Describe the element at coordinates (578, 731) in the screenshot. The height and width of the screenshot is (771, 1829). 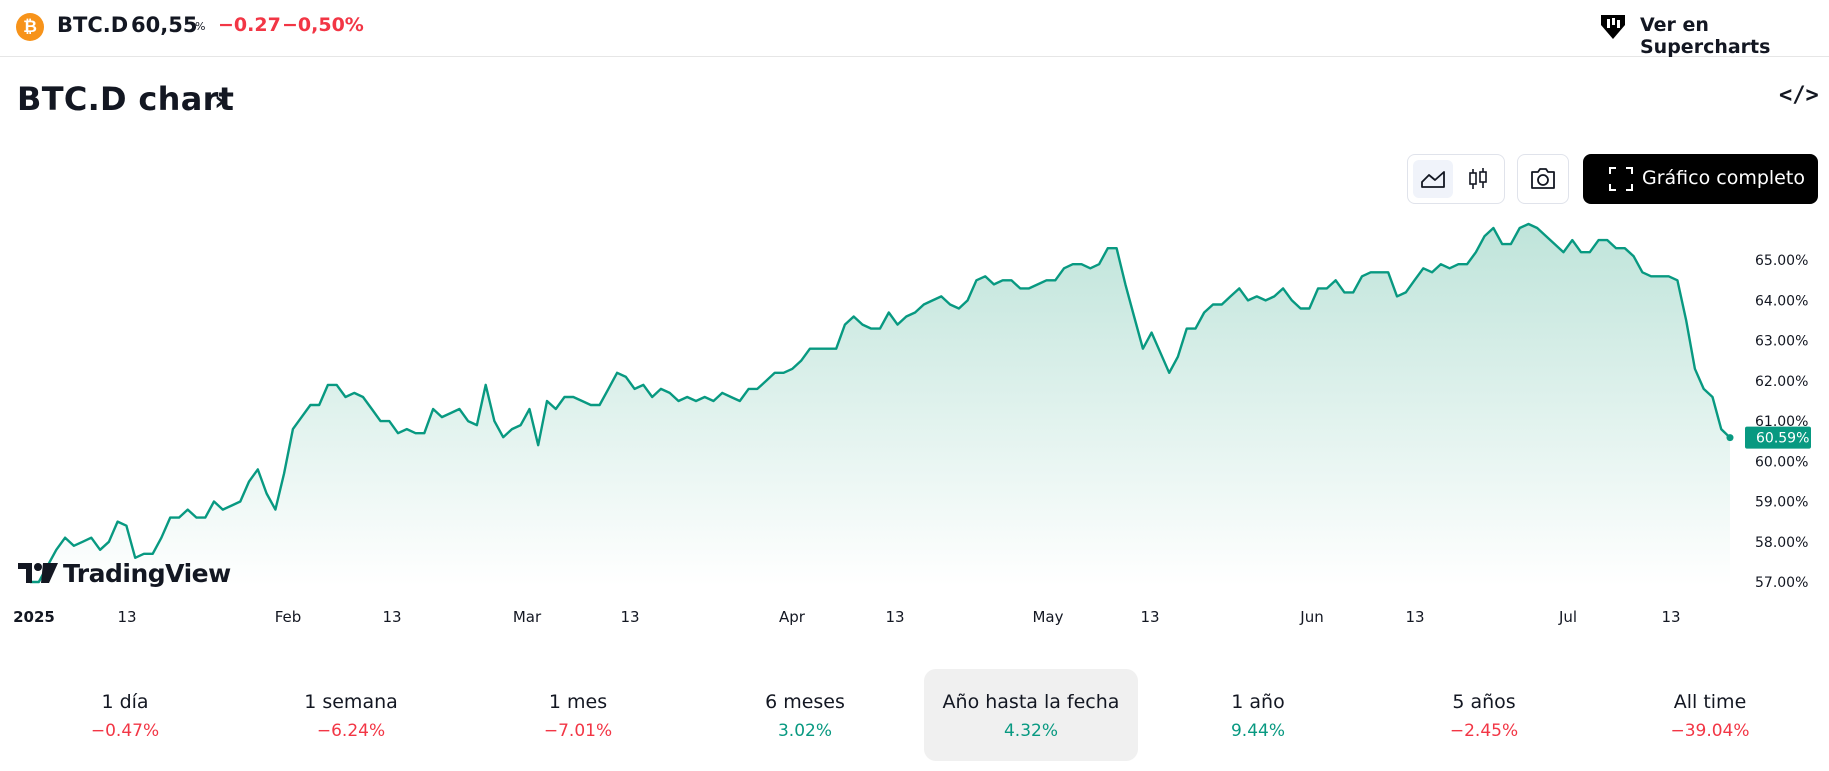
I see `period-change-value: −7.01%` at that location.